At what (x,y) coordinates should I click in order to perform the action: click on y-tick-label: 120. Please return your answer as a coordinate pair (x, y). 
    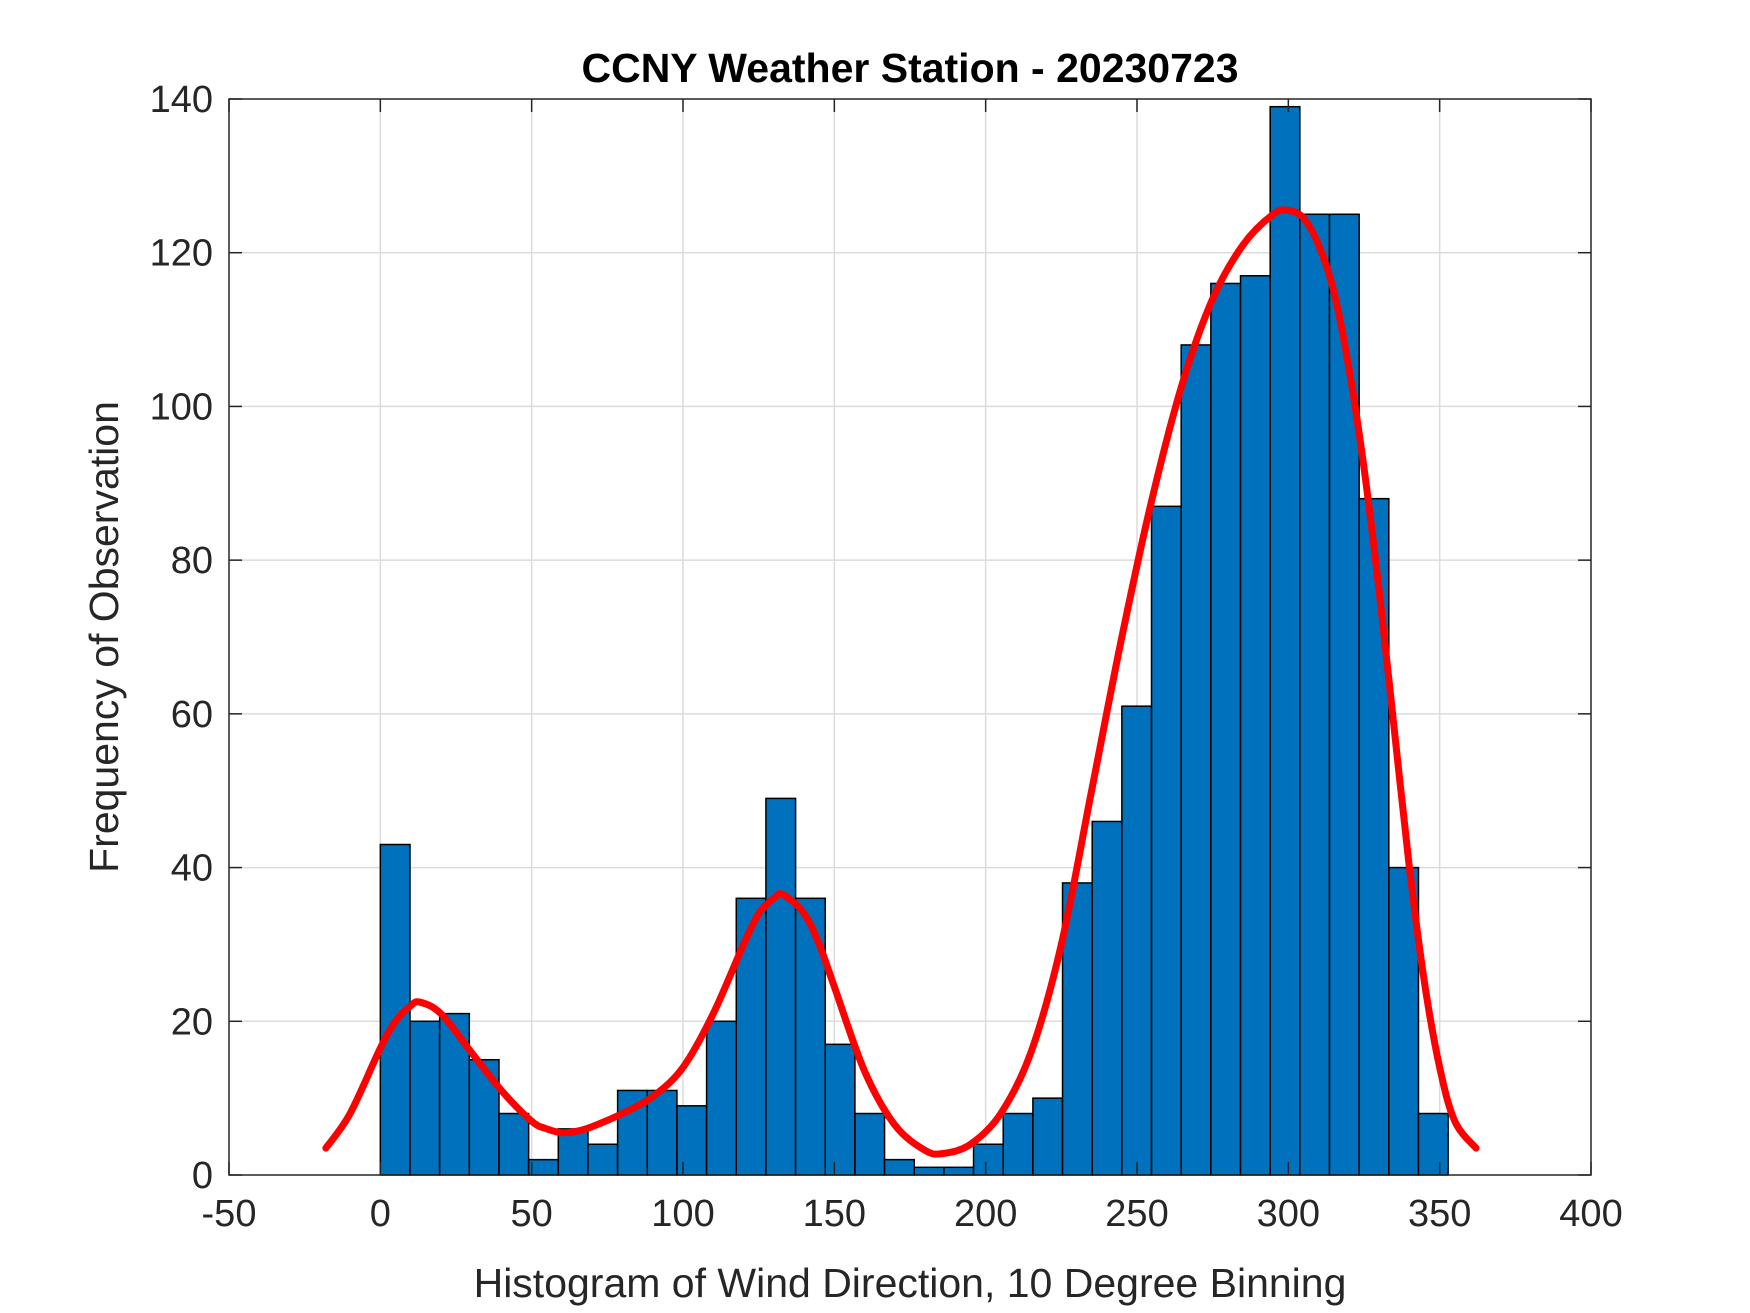
    Looking at the image, I should click on (181, 254).